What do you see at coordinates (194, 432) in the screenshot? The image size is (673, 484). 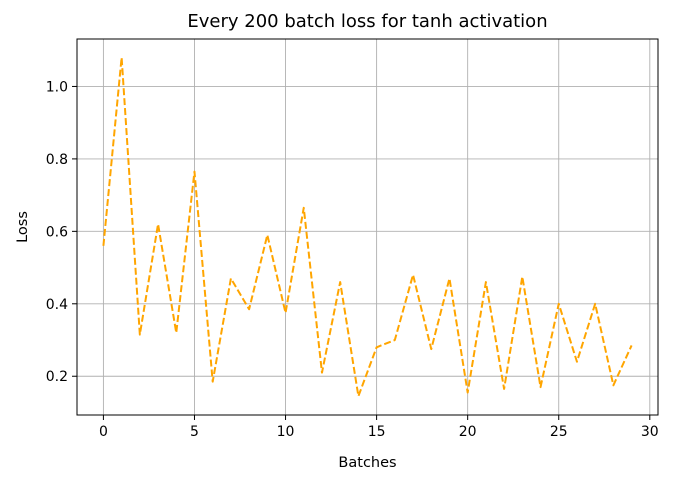 I see `x-tick-label: 5` at bounding box center [194, 432].